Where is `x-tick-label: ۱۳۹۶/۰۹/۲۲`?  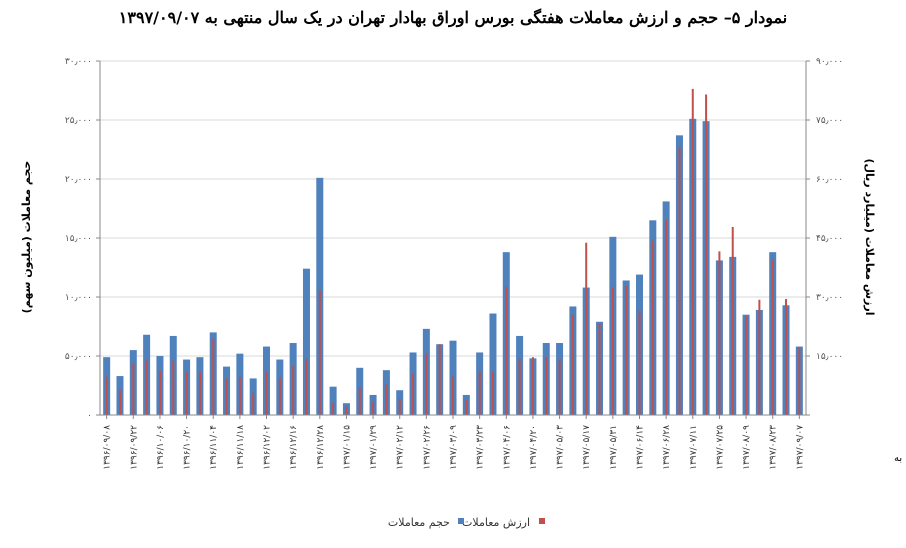
x-tick-label: ۱۳۹۶/۰۹/۲۲ is located at coordinates (134, 447).